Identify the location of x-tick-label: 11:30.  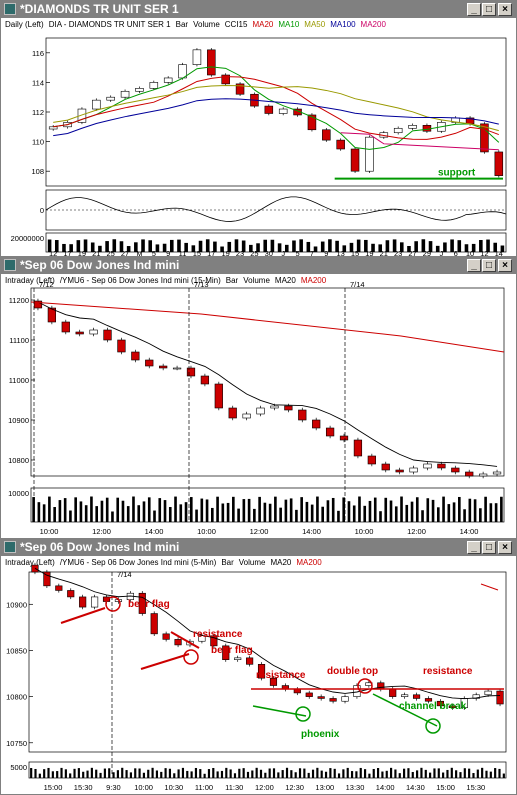
(234, 787).